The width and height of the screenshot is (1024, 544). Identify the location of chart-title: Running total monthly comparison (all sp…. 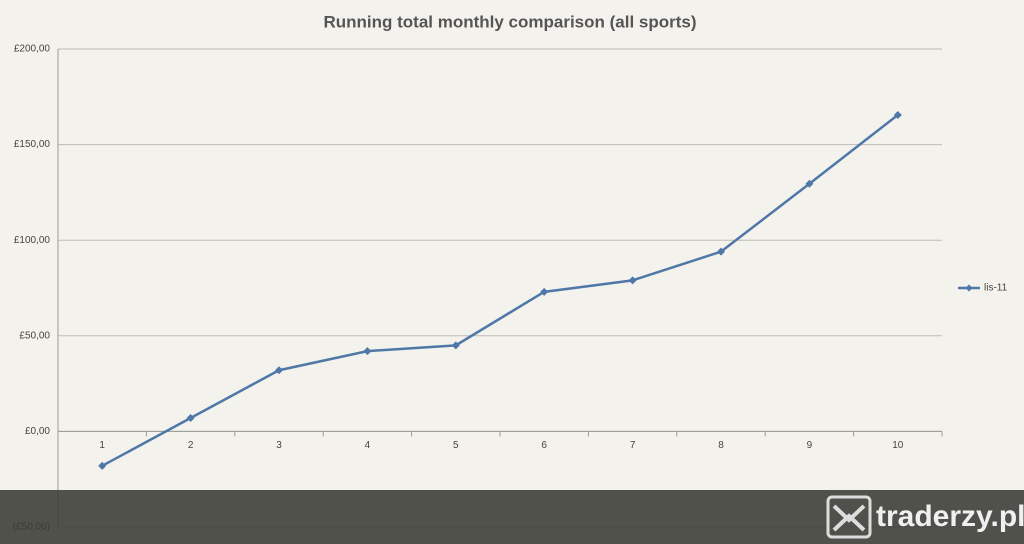
(509, 21).